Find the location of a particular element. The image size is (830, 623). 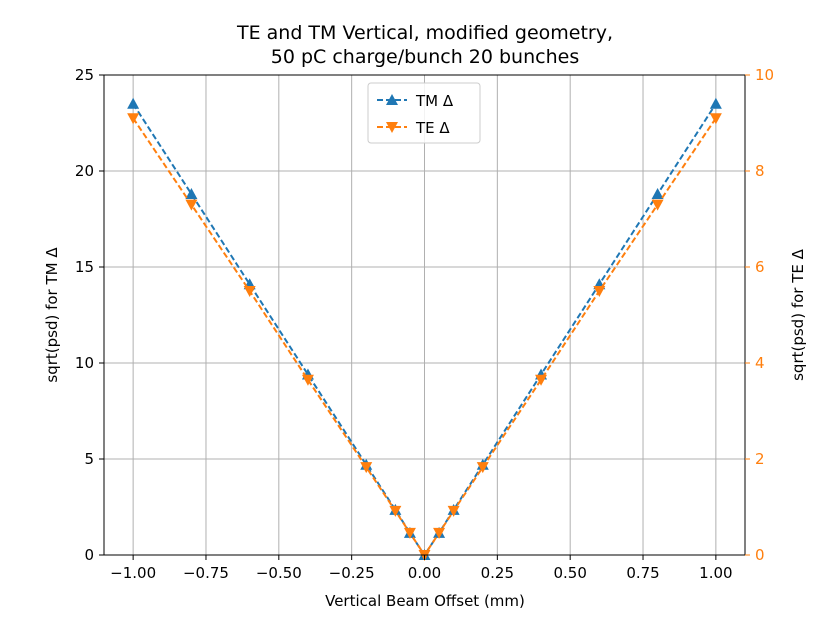

x-tick-label: 1.00 is located at coordinates (715, 573).